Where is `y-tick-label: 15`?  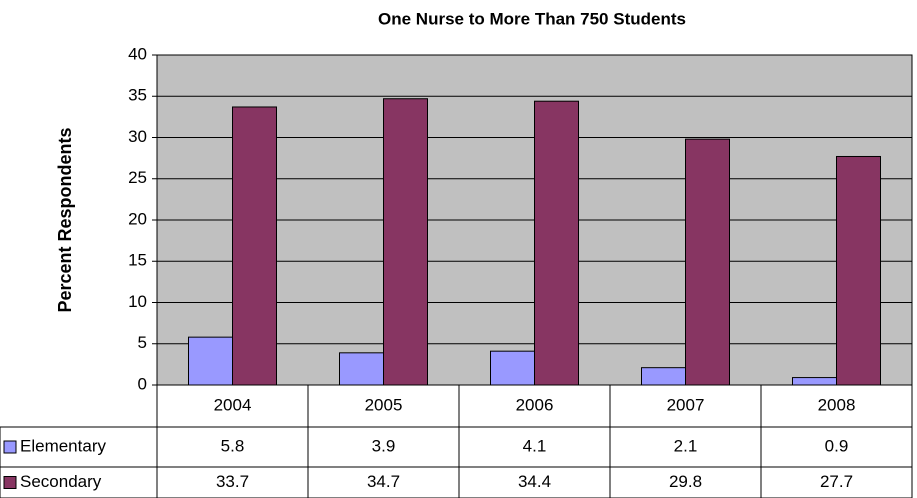 y-tick-label: 15 is located at coordinates (137, 260).